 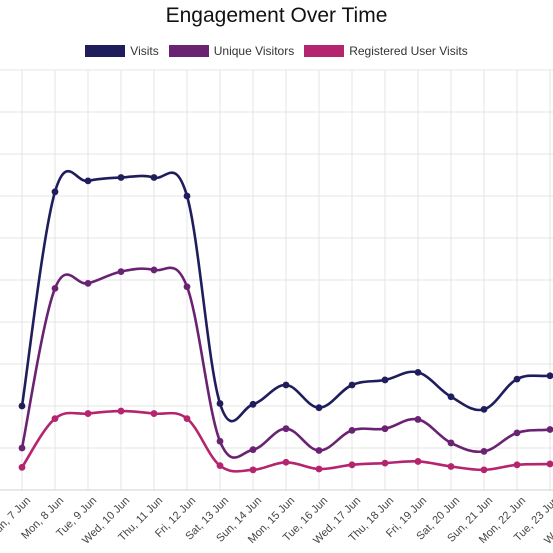 What do you see at coordinates (188, 51) in the screenshot?
I see `legend-swatch-unique-visitors` at bounding box center [188, 51].